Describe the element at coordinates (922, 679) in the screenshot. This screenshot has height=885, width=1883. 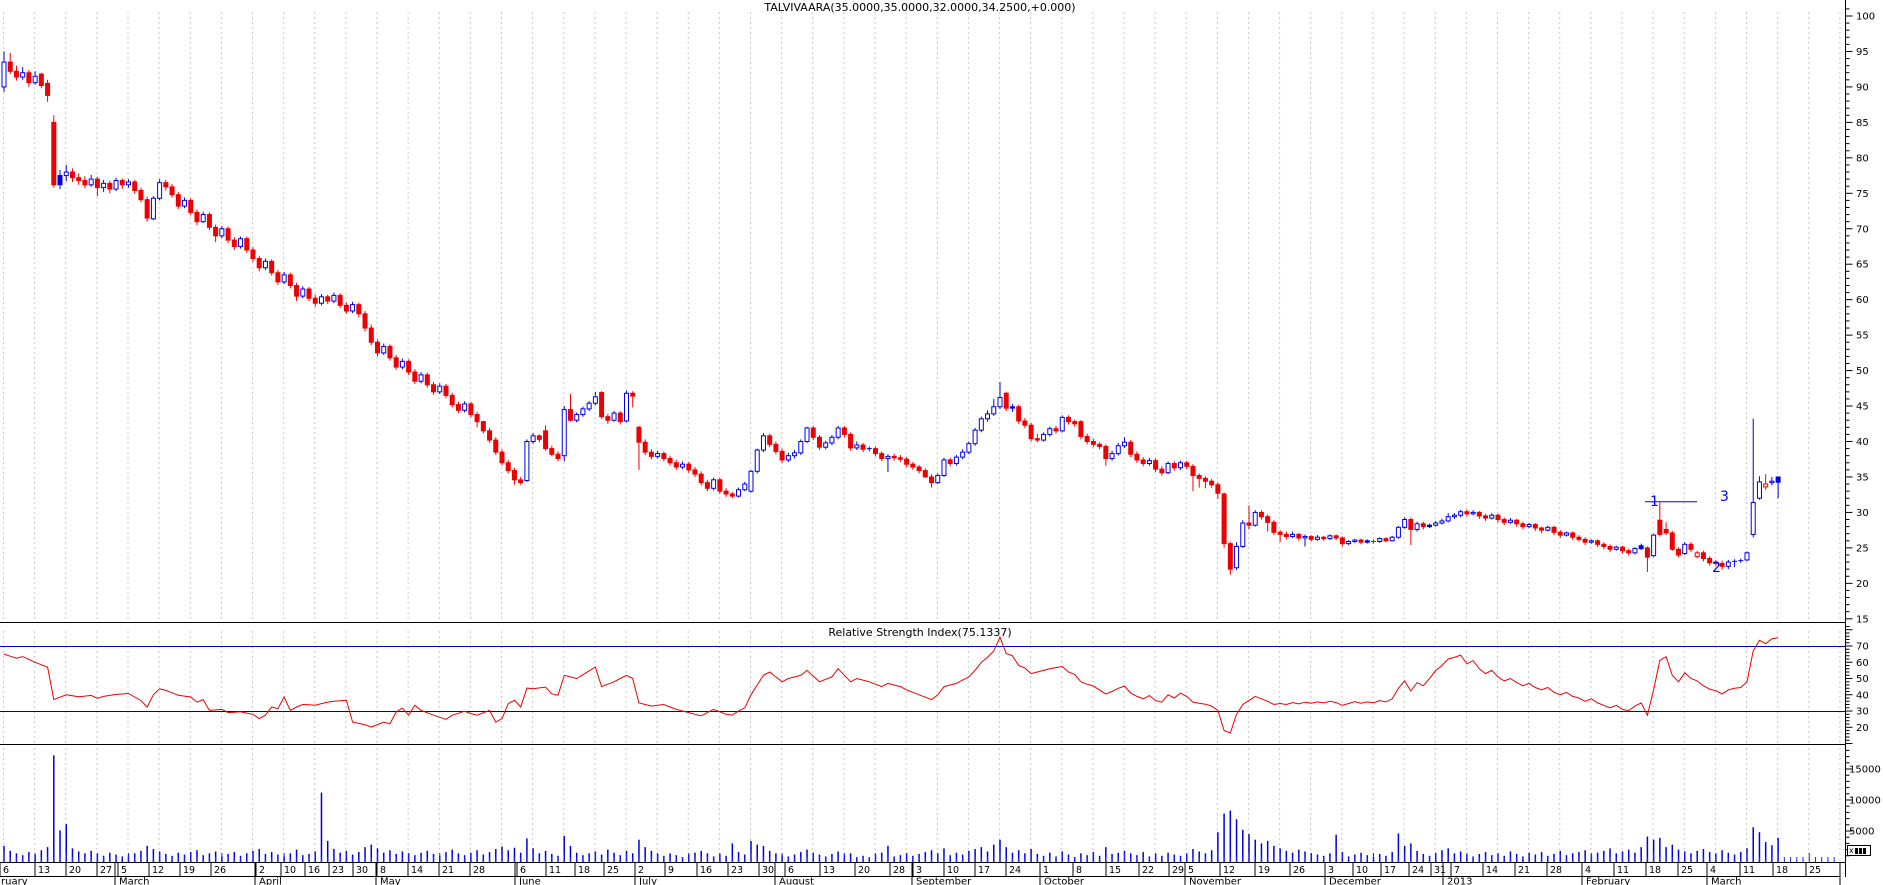
I see `rsi-level-lines` at that location.